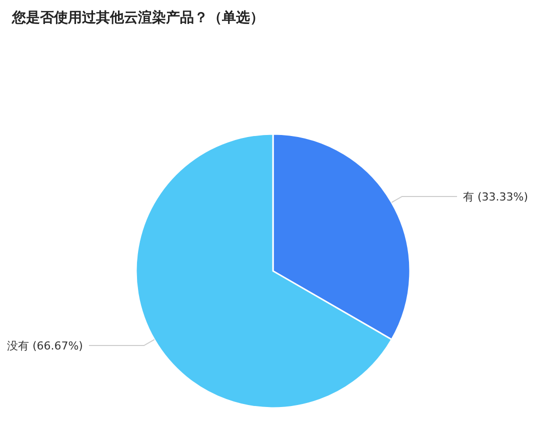  Describe the element at coordinates (137, 17) in the screenshot. I see `chart-title: 您是否使用过其他云渲染产品？（单选）` at that location.